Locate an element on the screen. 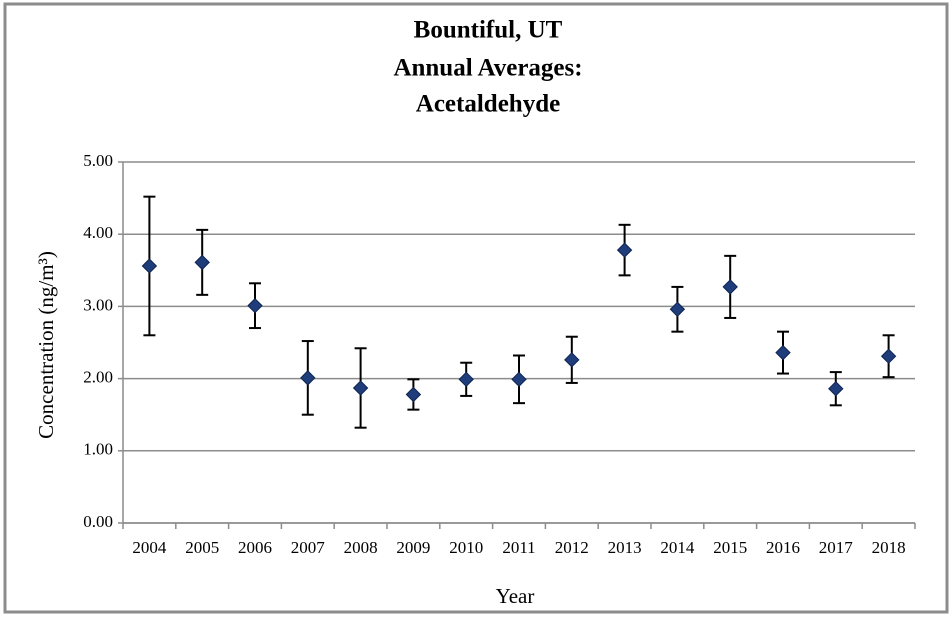 This screenshot has height=617, width=952. y-axis-title: Concentration (ng/m³) is located at coordinates (46, 345).